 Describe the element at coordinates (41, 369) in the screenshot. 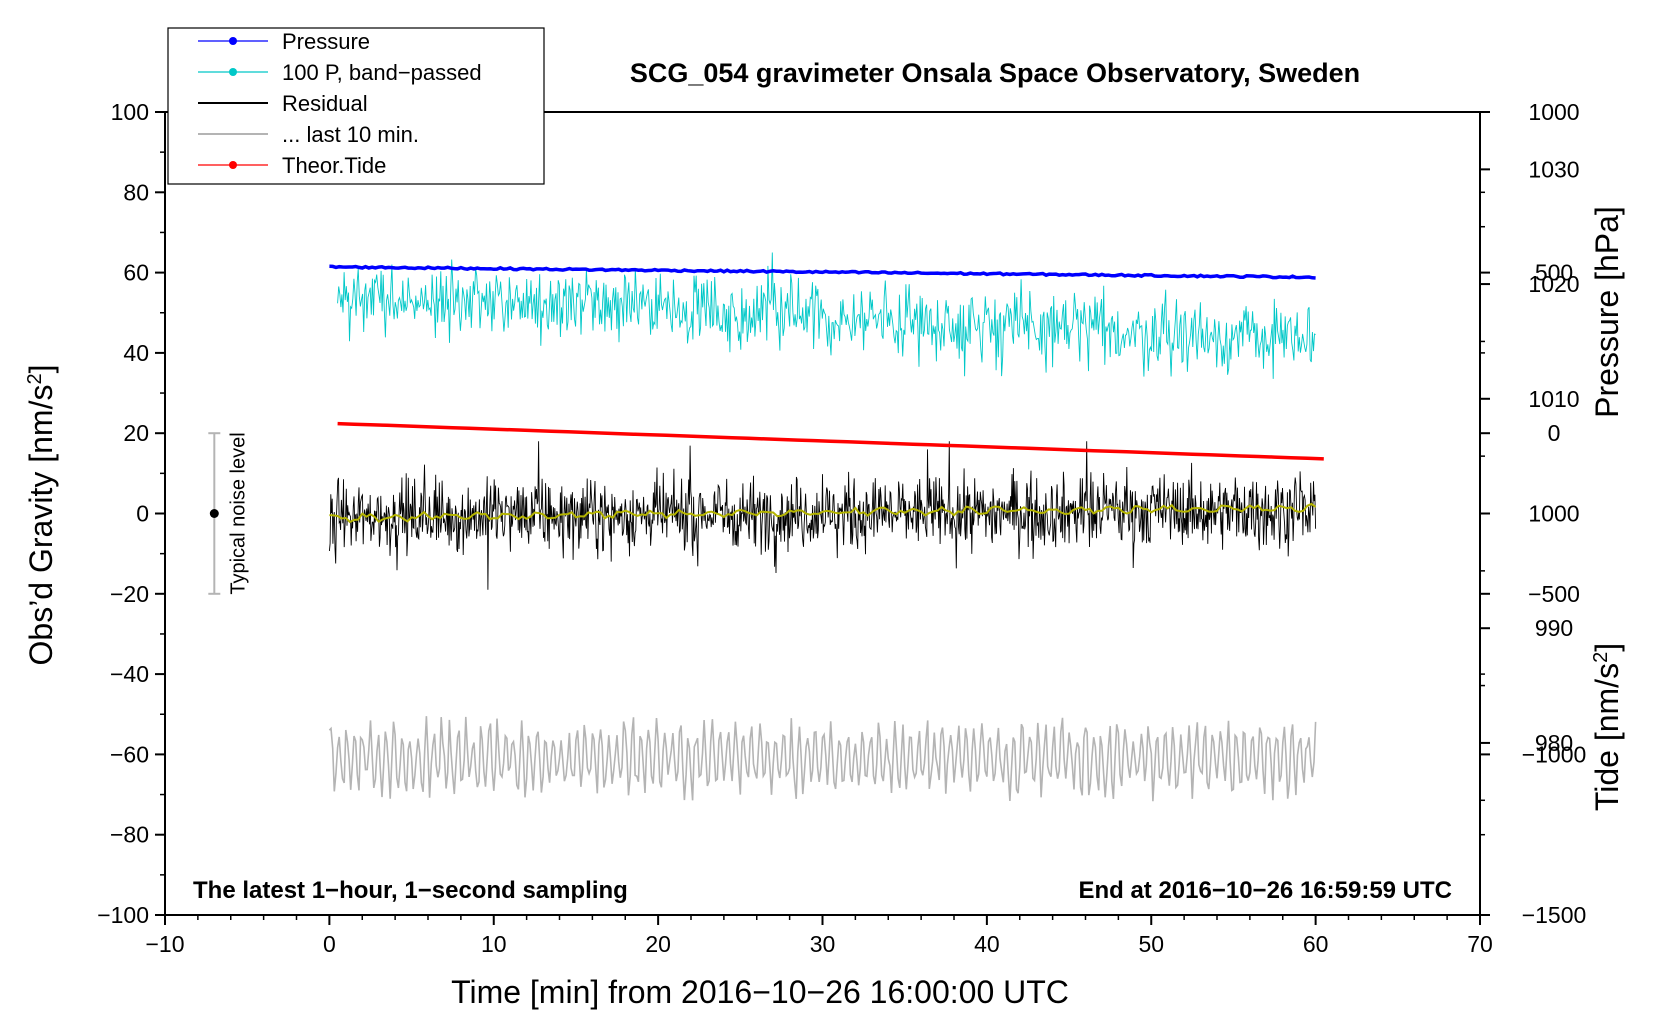

I see `y-axis-title-left-close: ]` at that location.